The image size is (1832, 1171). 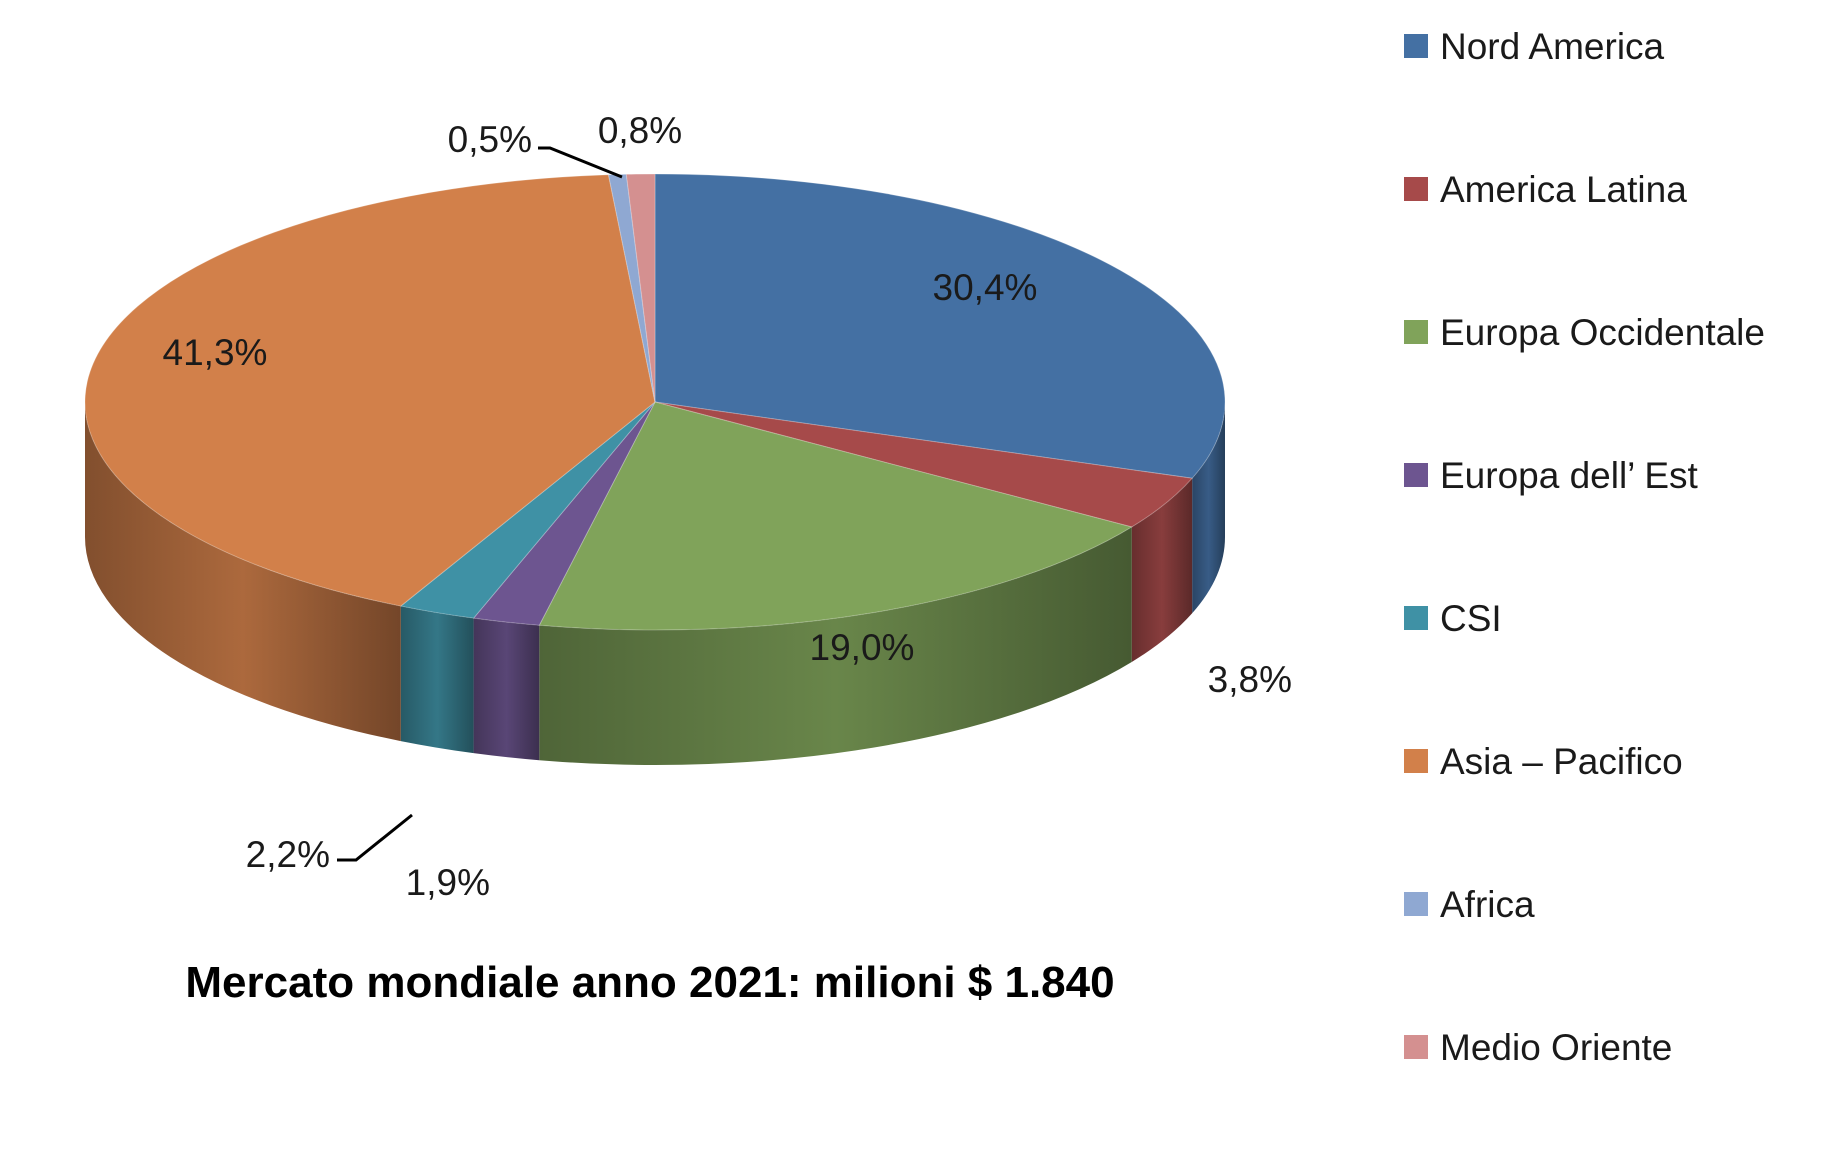 What do you see at coordinates (1487, 904) in the screenshot?
I see `legend-label-africa: Africa` at bounding box center [1487, 904].